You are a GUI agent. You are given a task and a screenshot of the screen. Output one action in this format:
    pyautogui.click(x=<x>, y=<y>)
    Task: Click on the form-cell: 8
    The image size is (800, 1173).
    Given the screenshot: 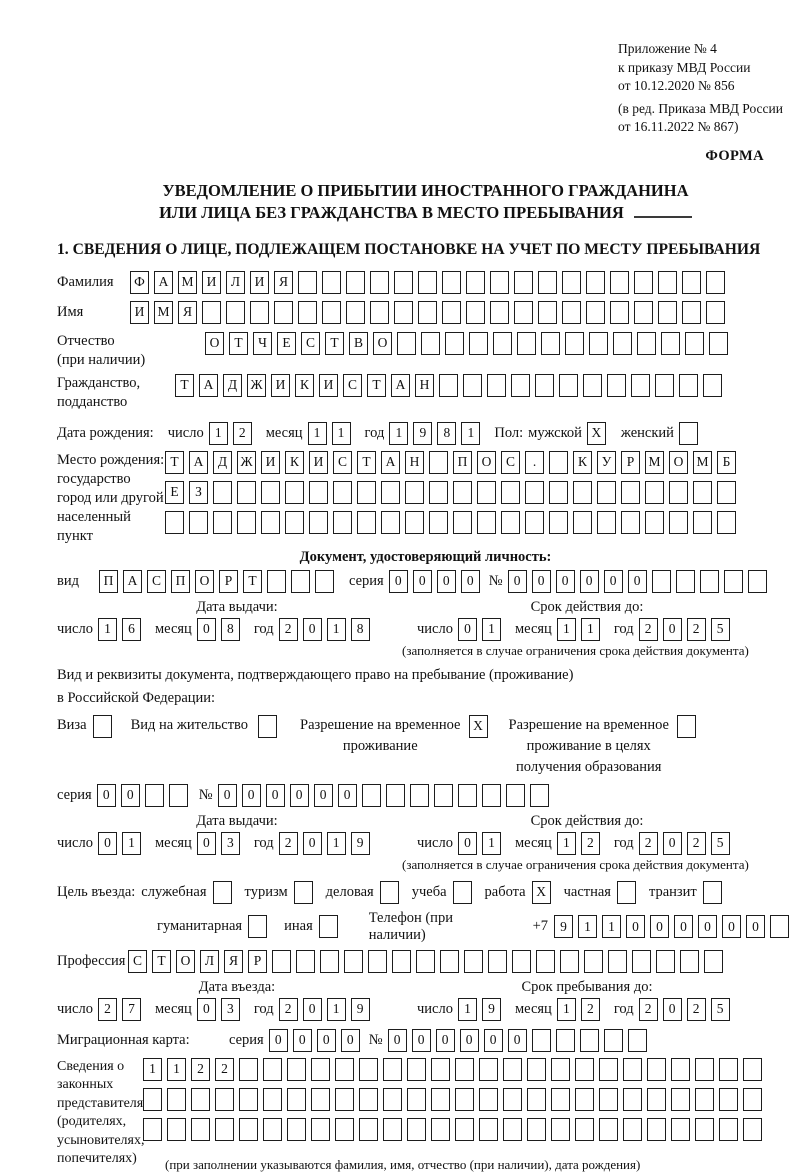 What is the action you would take?
    pyautogui.click(x=360, y=629)
    